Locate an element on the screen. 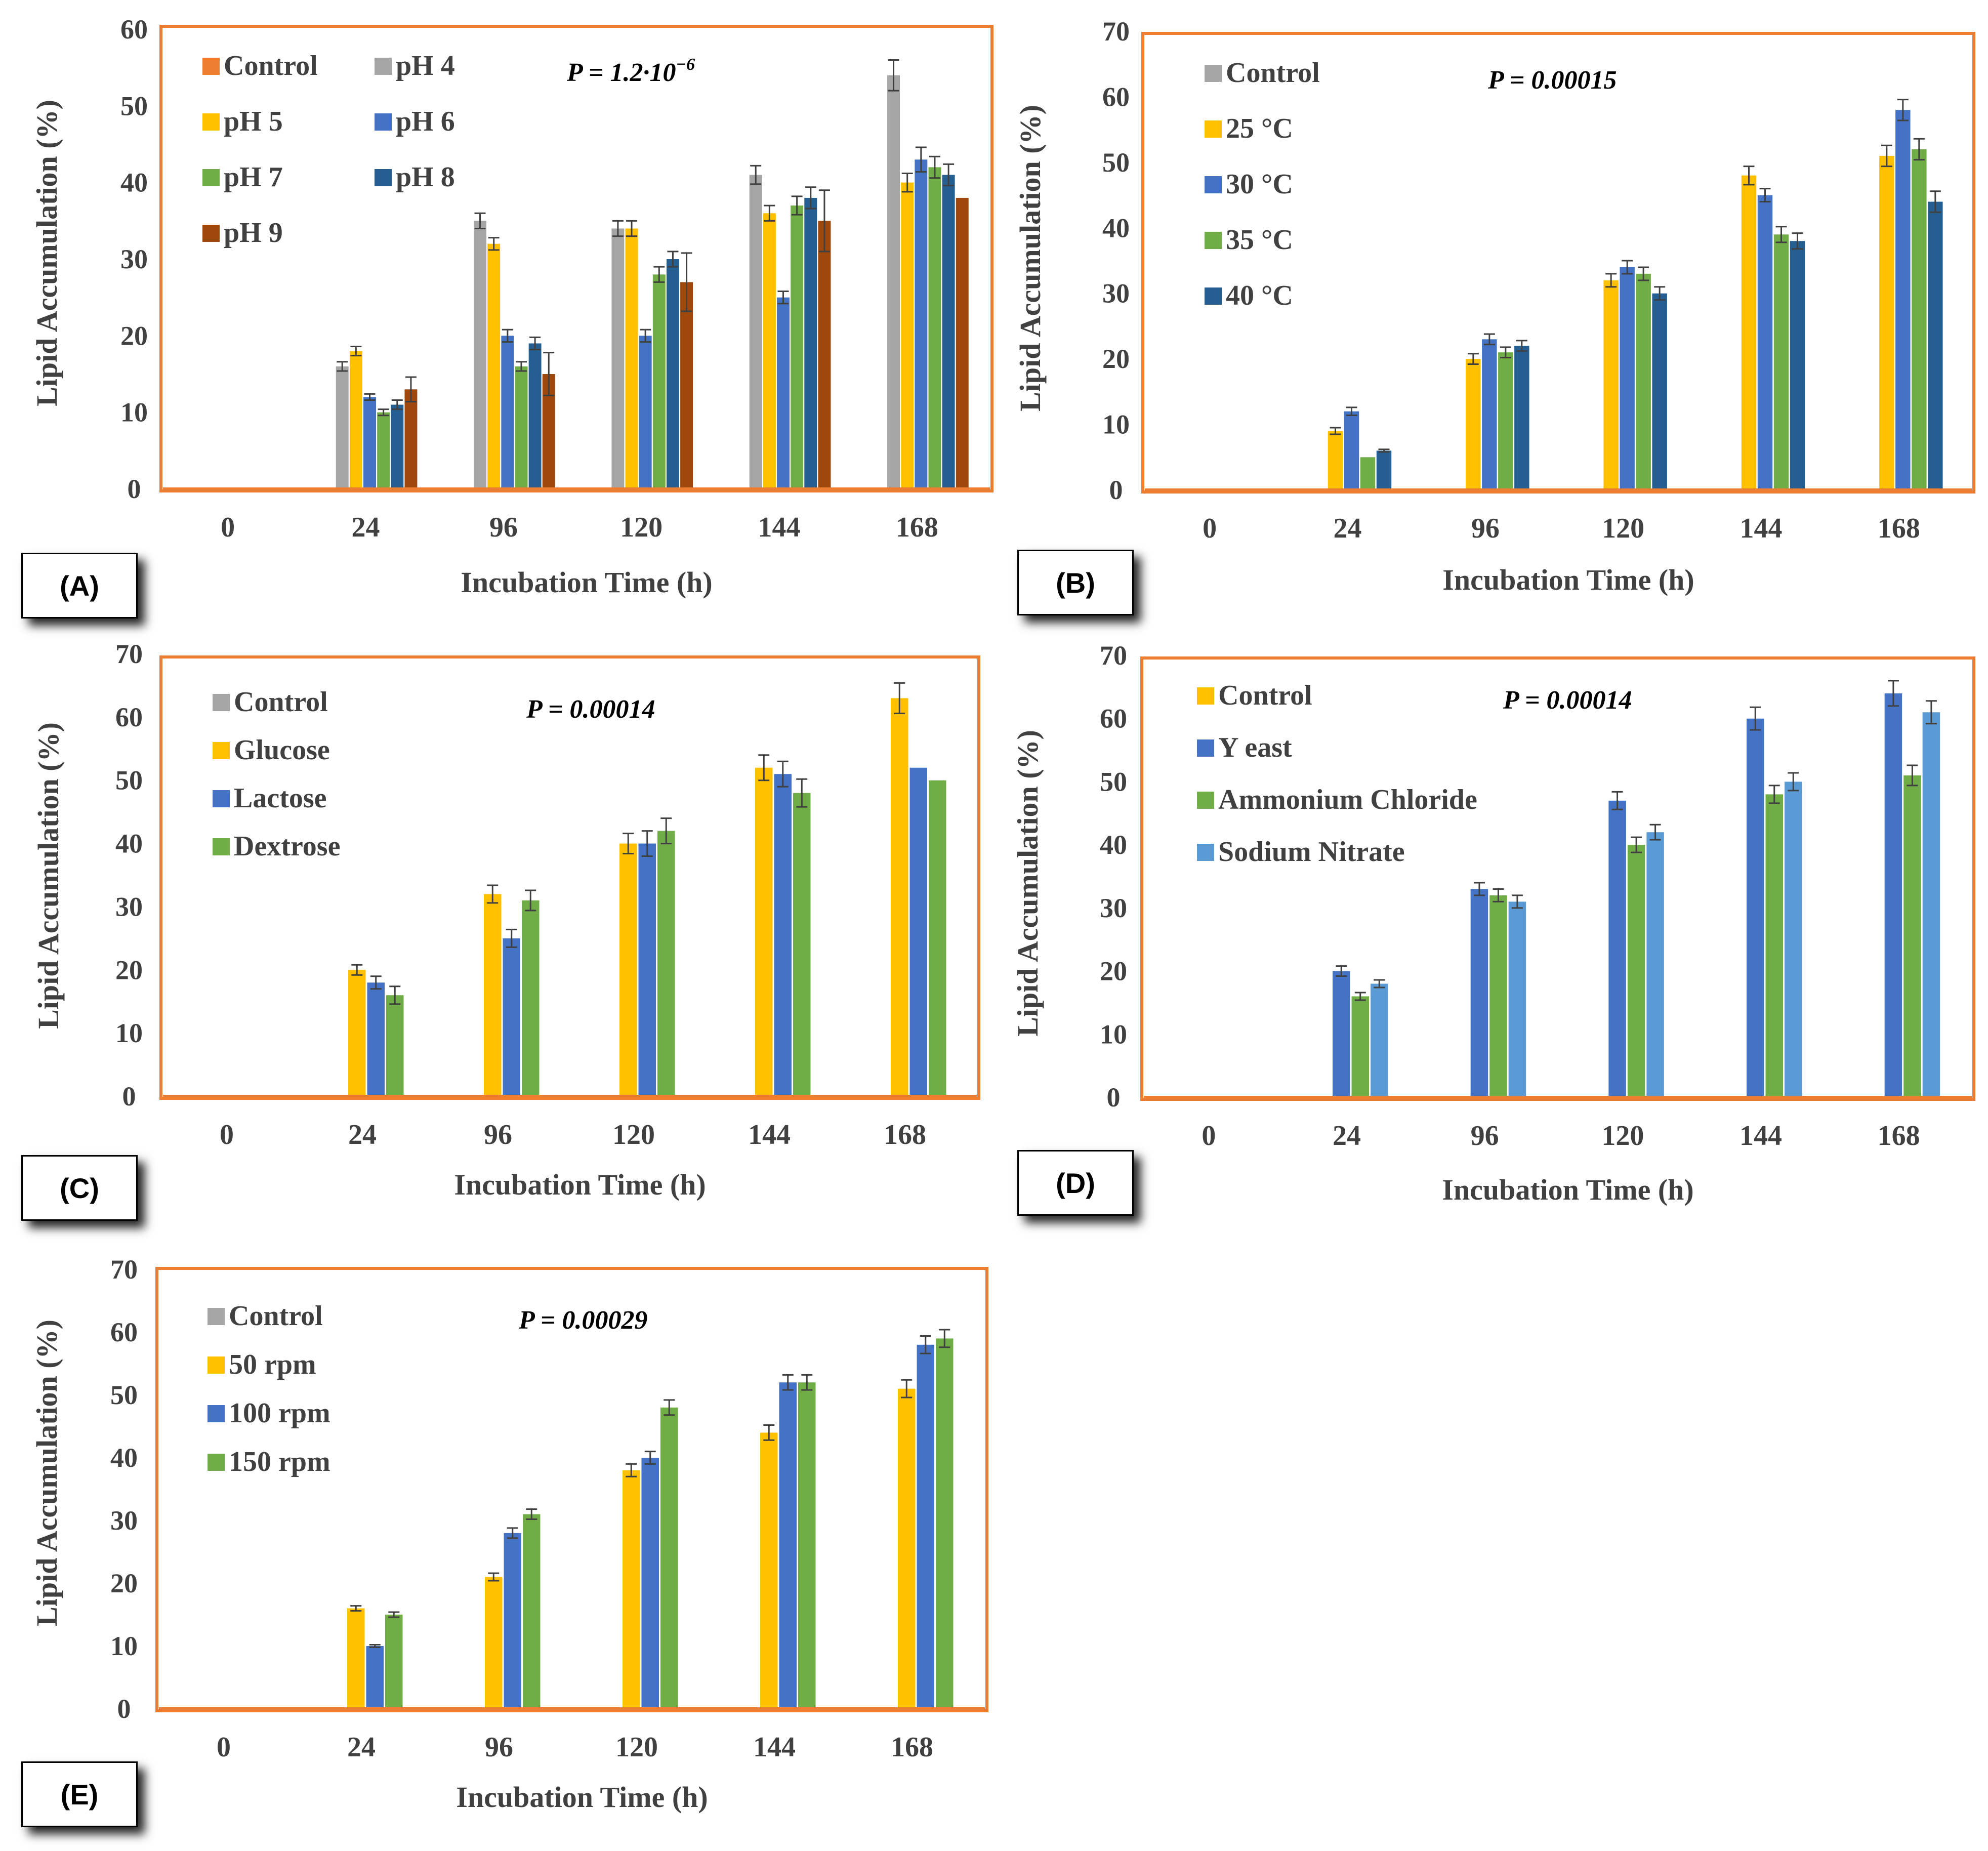 Image resolution: width=1988 pixels, height=1851 pixels. bar-lactose is located at coordinates (511, 1017).